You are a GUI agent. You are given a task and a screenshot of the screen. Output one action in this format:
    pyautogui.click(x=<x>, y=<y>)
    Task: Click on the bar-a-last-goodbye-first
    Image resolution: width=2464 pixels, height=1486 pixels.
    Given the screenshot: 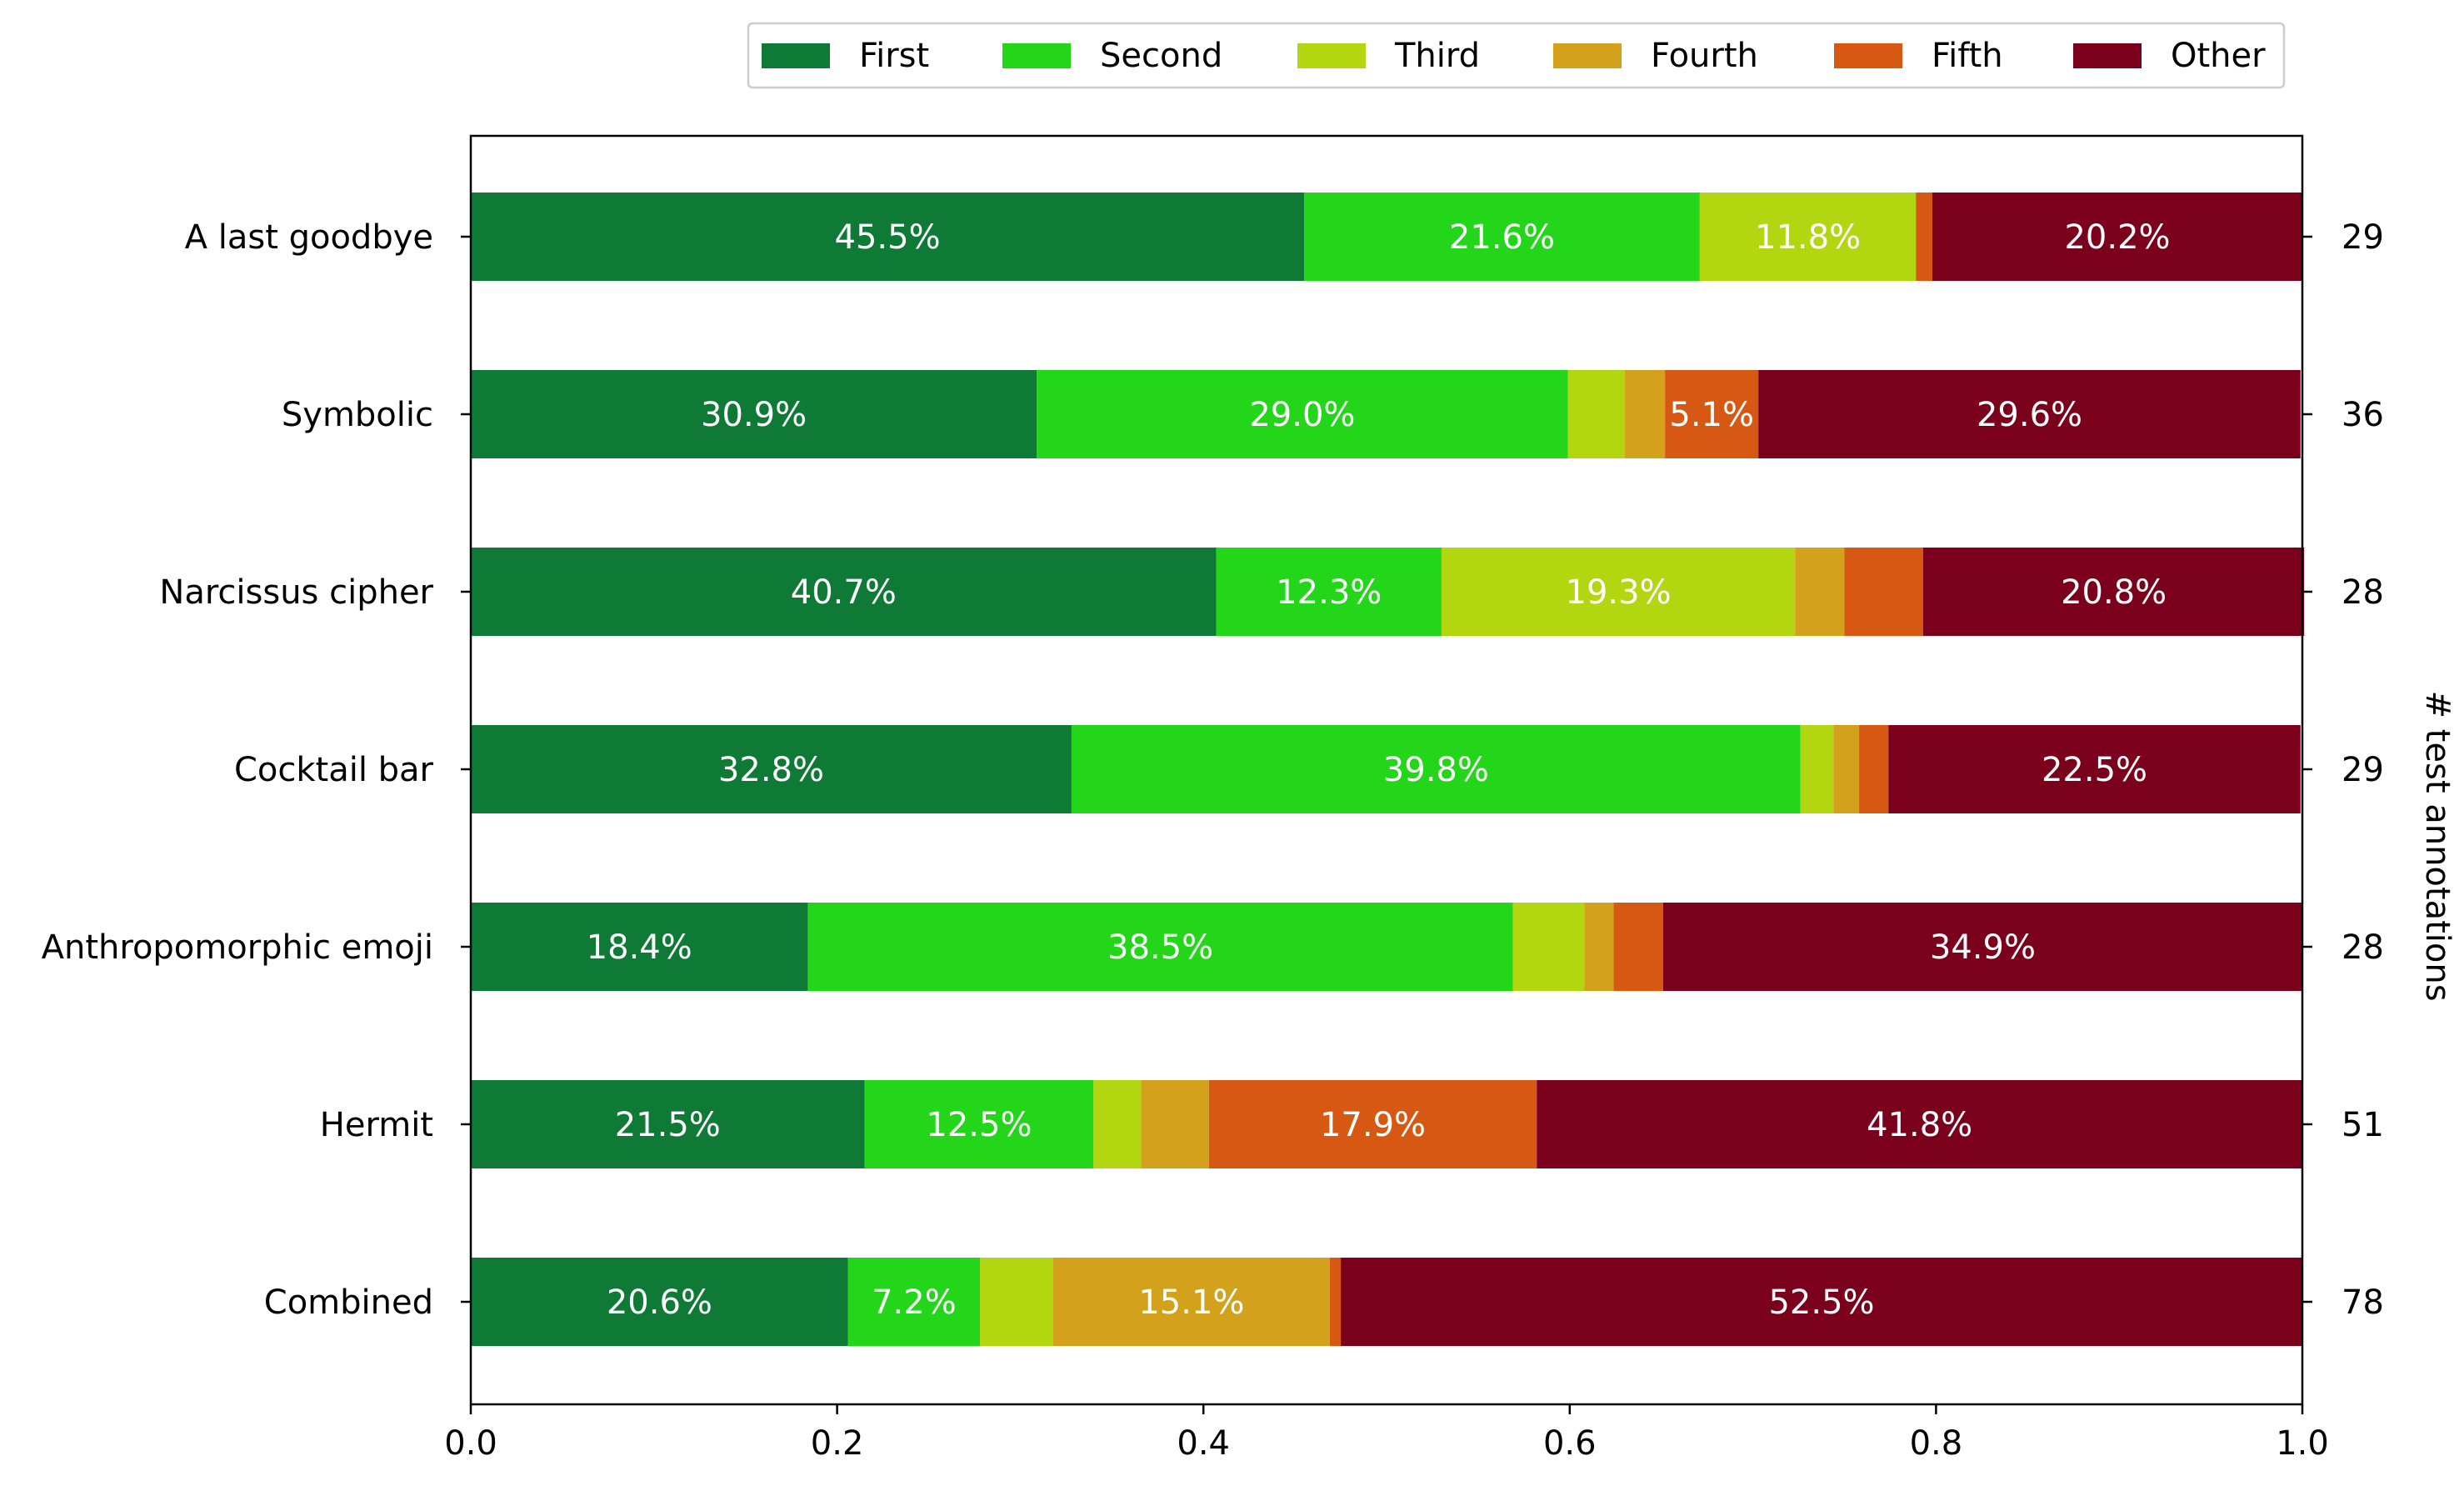 What is the action you would take?
    pyautogui.click(x=888, y=237)
    